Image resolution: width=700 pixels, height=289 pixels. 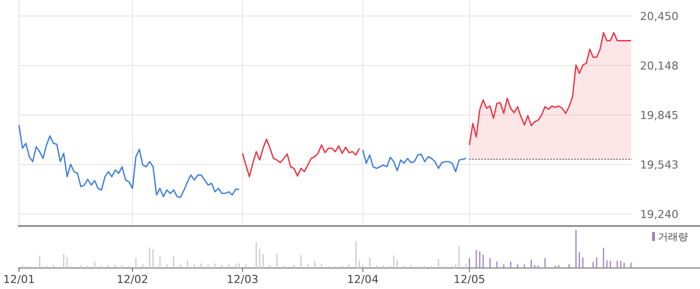 What do you see at coordinates (19, 279) in the screenshot?
I see `x-tick-label: 12/01` at bounding box center [19, 279].